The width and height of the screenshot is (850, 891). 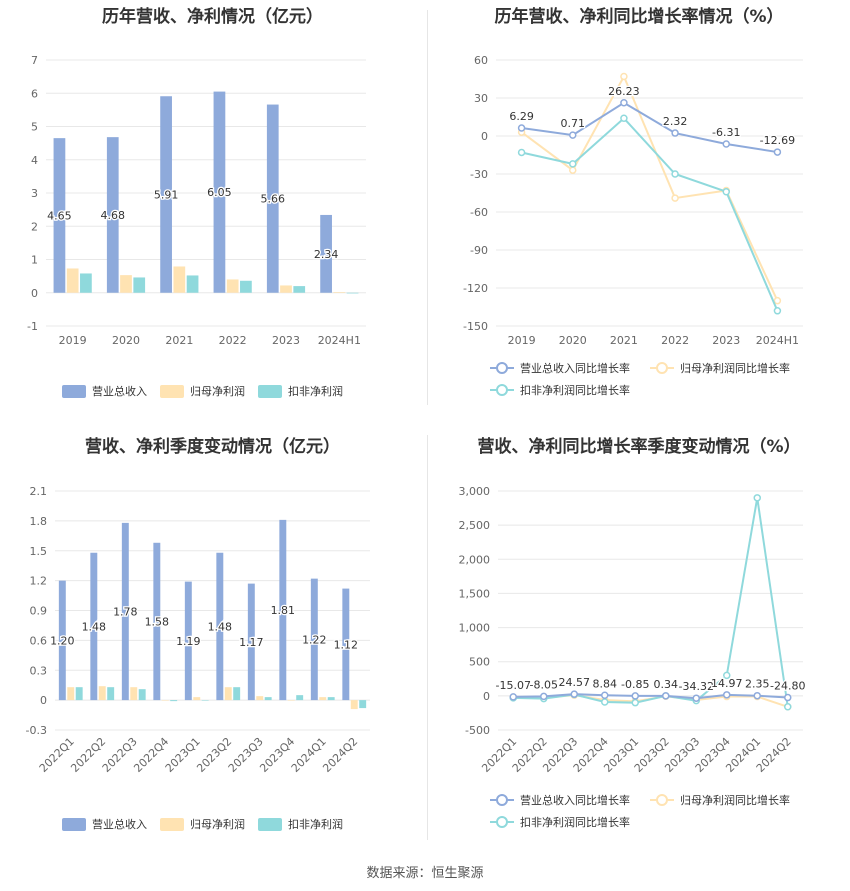 What do you see at coordinates (59, 215) in the screenshot?
I see `data-label: 4.65` at bounding box center [59, 215].